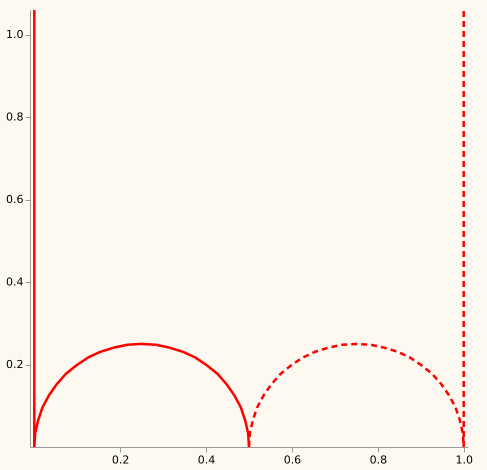 Image resolution: width=487 pixels, height=470 pixels. I want to click on y-tick-label: 1.0, so click(15, 35).